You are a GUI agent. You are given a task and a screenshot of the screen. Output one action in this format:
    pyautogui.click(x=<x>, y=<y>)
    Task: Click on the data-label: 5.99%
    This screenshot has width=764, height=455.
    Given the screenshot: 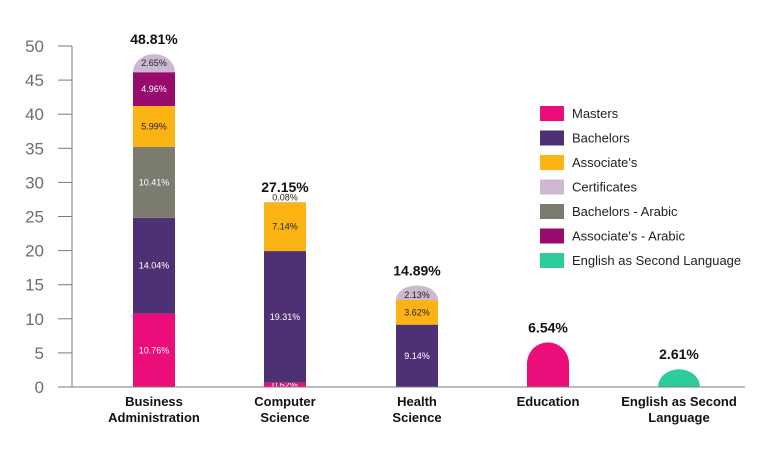 What is the action you would take?
    pyautogui.click(x=154, y=126)
    